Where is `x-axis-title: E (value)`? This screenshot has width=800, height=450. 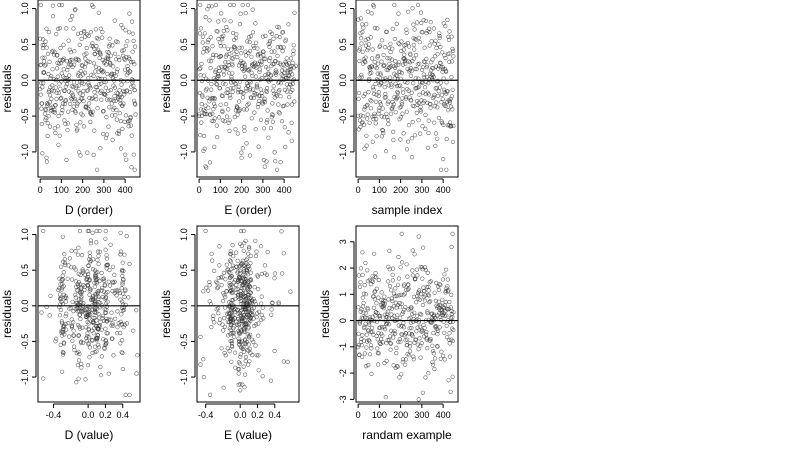
x-axis-title: E (value) is located at coordinates (248, 435).